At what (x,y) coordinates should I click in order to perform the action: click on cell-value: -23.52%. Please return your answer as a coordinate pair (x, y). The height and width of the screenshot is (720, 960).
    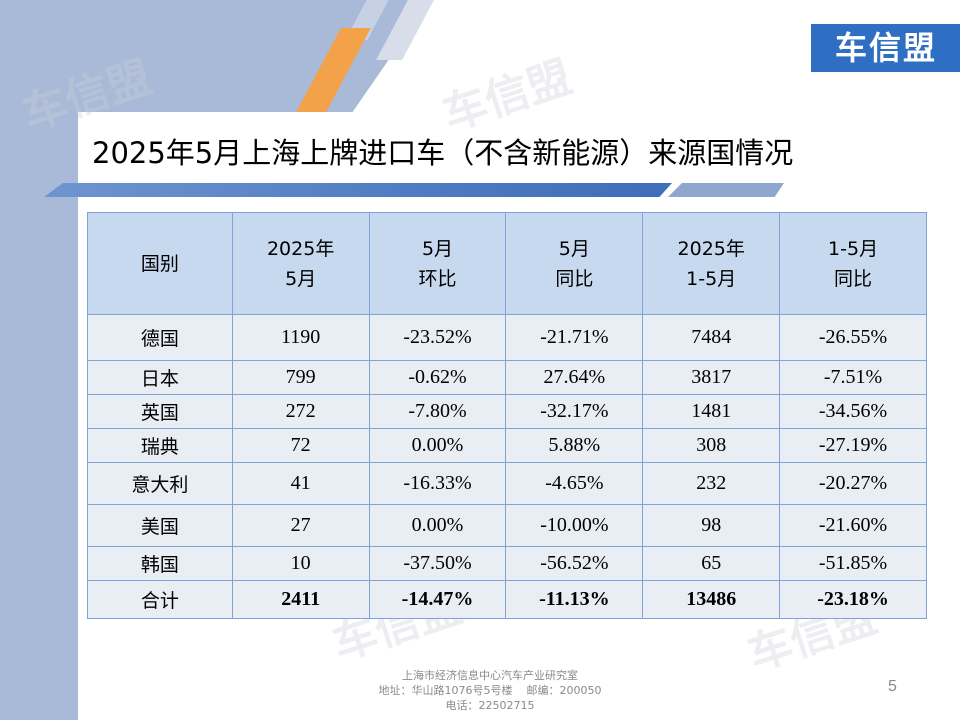
    Looking at the image, I should click on (437, 337).